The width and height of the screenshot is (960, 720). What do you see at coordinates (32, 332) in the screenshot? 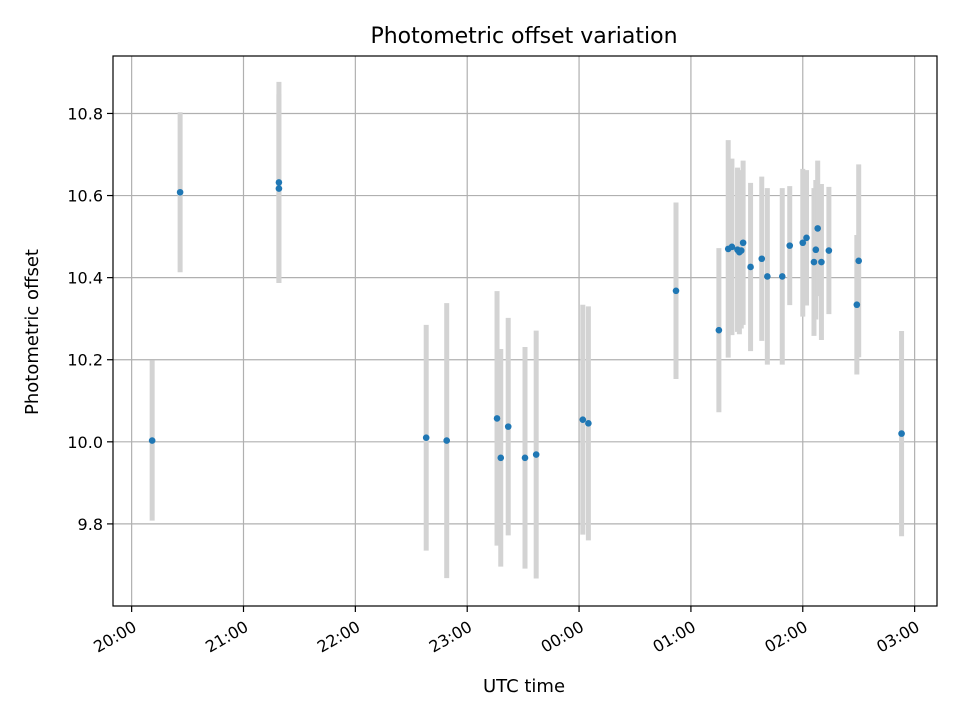
I see `y-axis-title: Photometric offset` at bounding box center [32, 332].